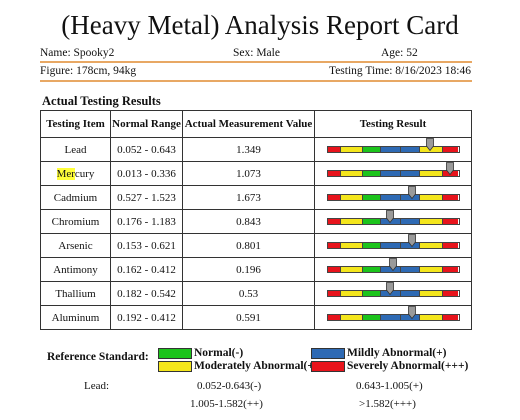  I want to click on testing-item-cell: Antimony, so click(75, 269).